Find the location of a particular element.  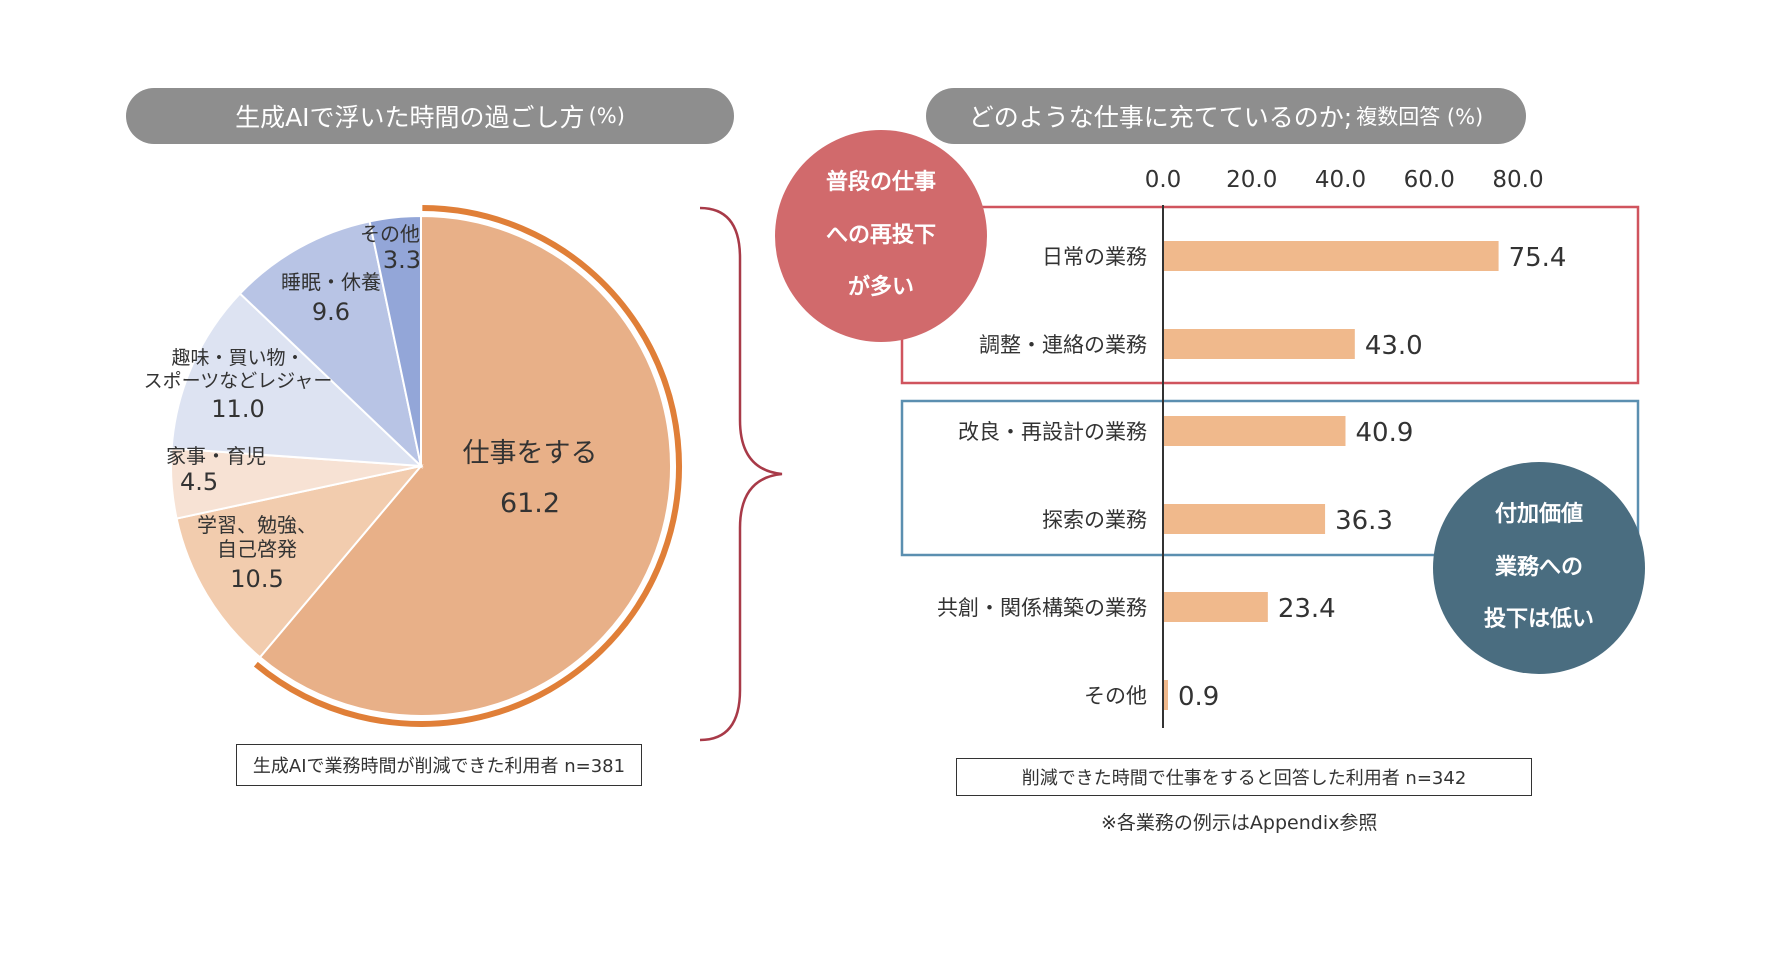

callout-blue-line3: 投下は低い is located at coordinates (1538, 620).